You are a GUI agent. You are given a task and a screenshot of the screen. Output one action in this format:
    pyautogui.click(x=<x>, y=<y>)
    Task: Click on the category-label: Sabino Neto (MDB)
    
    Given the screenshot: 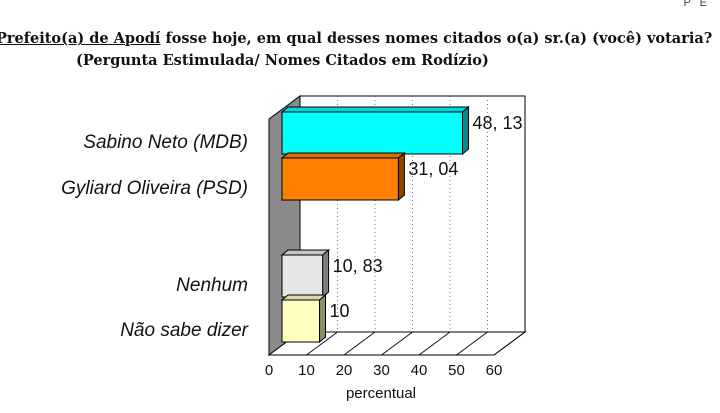 What is the action you would take?
    pyautogui.click(x=165, y=142)
    